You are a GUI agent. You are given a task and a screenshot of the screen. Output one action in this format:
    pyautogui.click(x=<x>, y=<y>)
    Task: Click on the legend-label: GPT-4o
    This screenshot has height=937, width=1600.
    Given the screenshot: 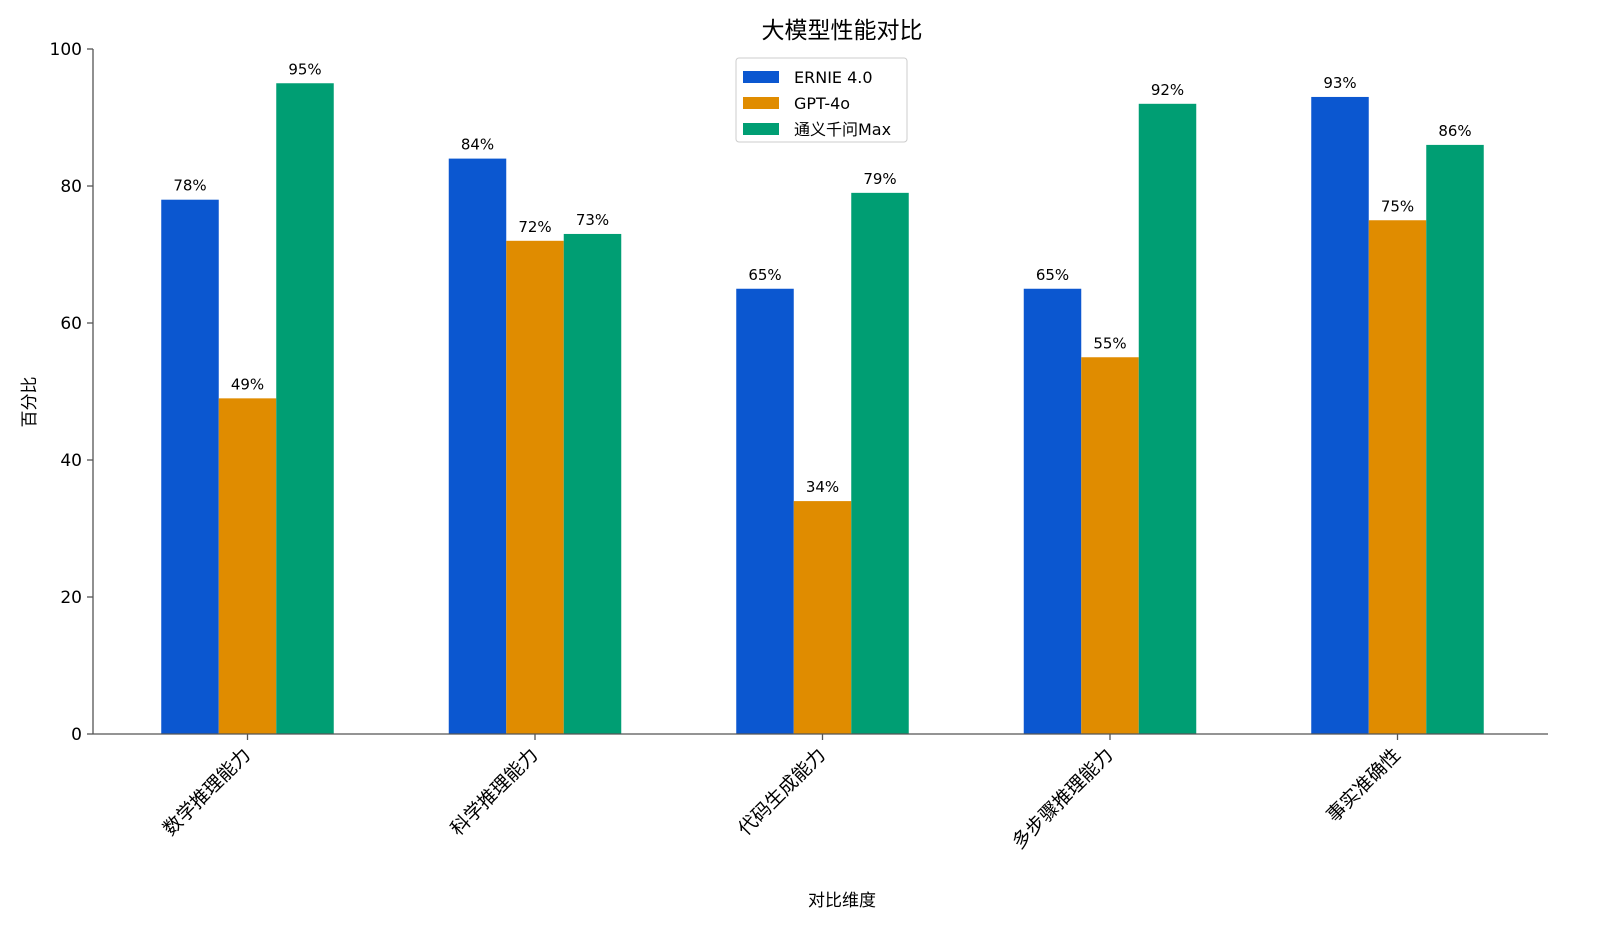 What is the action you would take?
    pyautogui.click(x=822, y=103)
    